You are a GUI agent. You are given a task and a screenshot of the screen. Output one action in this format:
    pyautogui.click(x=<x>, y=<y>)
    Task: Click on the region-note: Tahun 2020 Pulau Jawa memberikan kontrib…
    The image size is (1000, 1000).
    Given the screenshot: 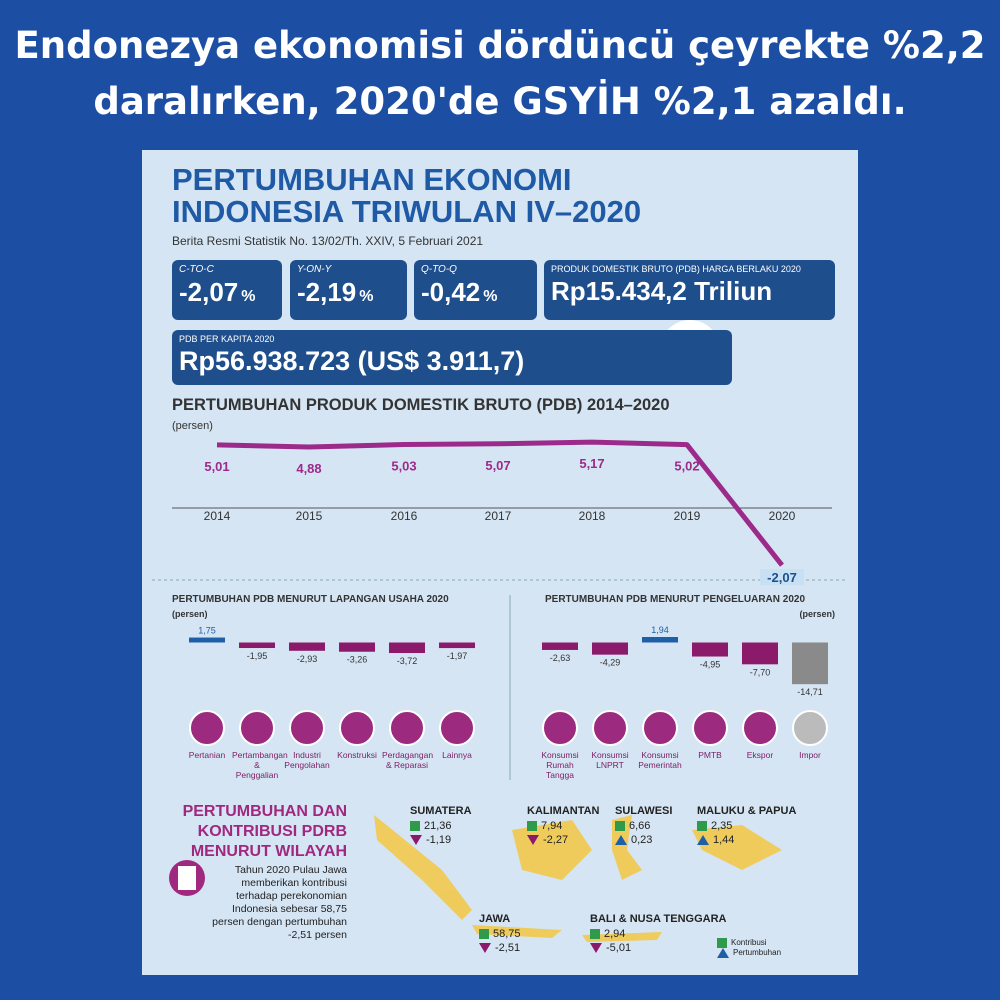 What is the action you would take?
    pyautogui.click(x=279, y=902)
    